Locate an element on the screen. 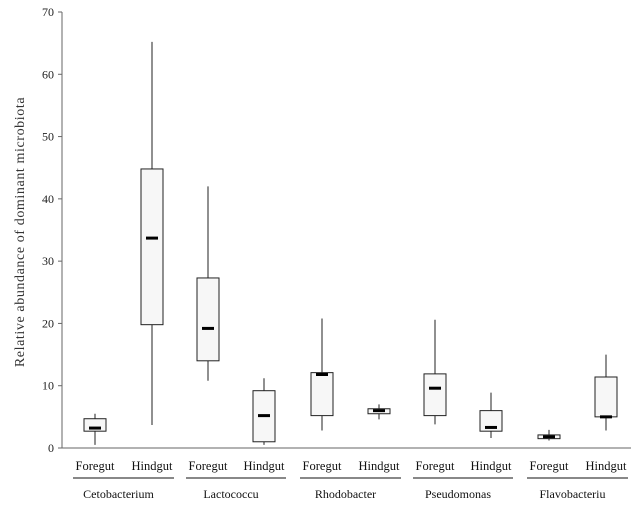  y-tick-label: 40 is located at coordinates (48, 199).